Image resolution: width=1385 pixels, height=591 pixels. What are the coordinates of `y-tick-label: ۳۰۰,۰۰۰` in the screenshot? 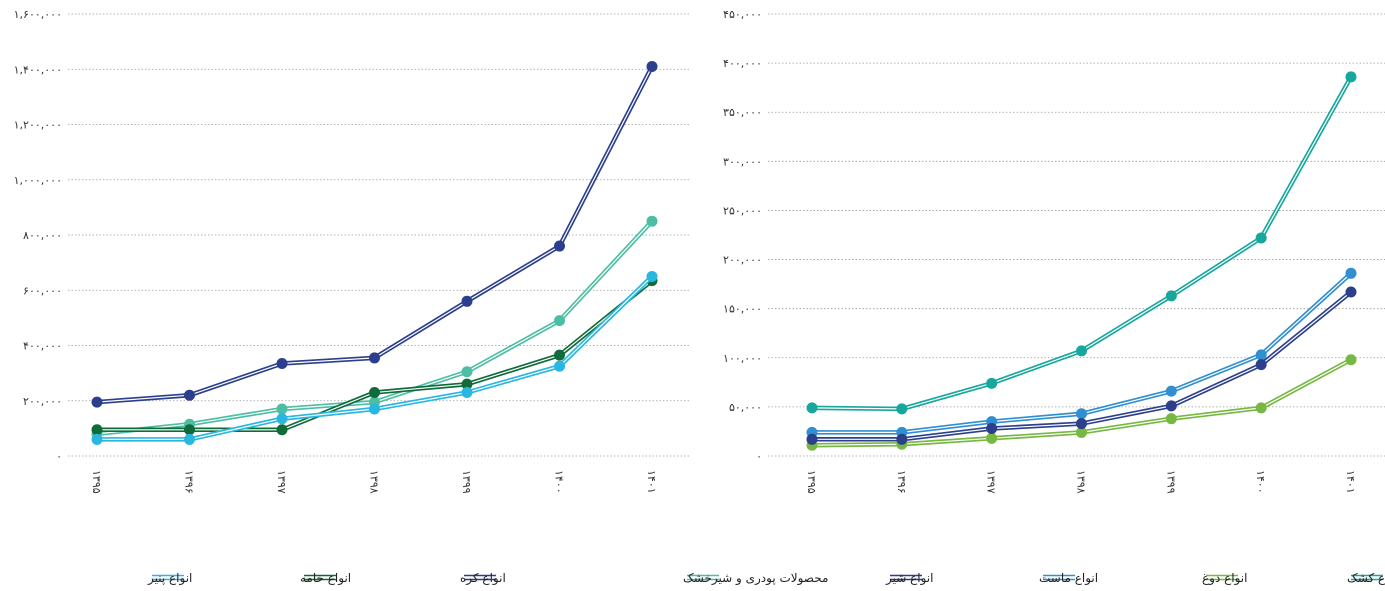 It's located at (742, 161).